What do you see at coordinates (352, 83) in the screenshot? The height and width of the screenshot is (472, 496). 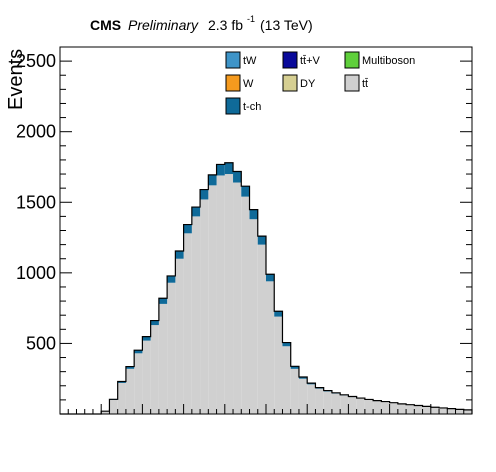 I see `legend-swatch-ttbar` at bounding box center [352, 83].